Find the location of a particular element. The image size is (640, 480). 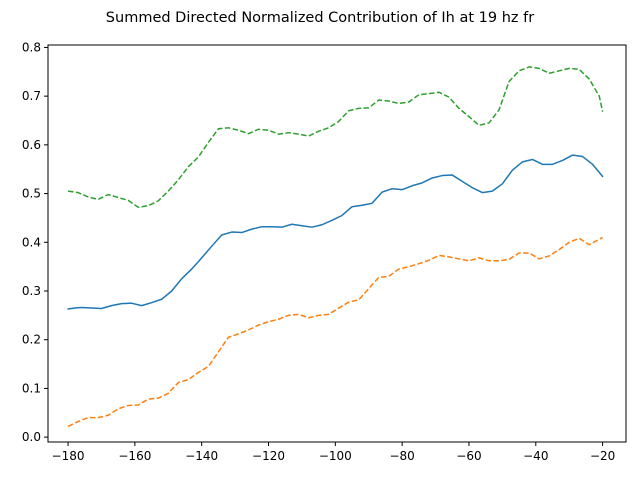

x-tick-label: −20 is located at coordinates (602, 456).